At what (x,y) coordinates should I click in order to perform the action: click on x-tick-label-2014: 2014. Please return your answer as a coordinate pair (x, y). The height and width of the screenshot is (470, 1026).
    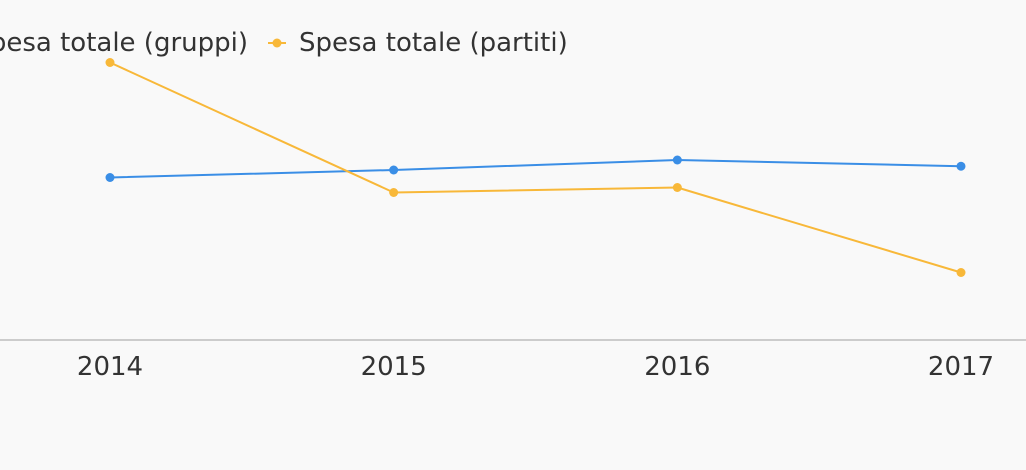
    Looking at the image, I should click on (110, 367).